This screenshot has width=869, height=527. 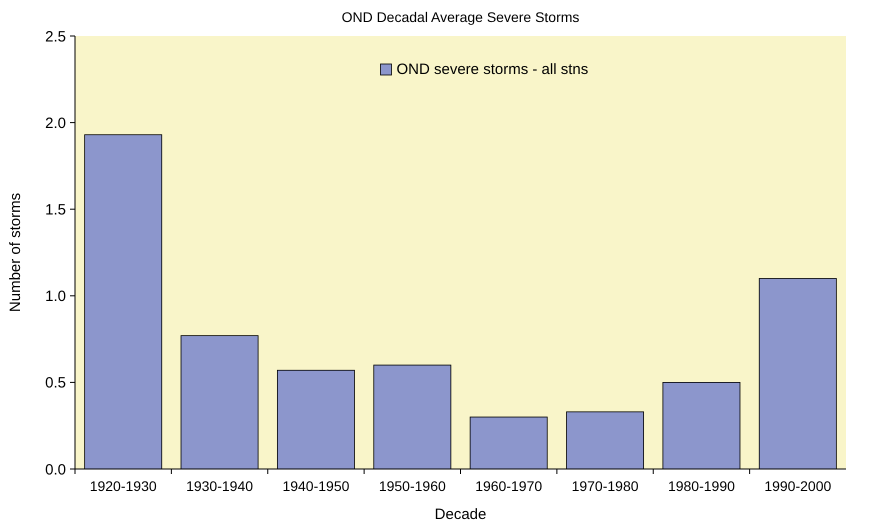 What do you see at coordinates (55, 469) in the screenshot?
I see `y-tick-label: 0.0` at bounding box center [55, 469].